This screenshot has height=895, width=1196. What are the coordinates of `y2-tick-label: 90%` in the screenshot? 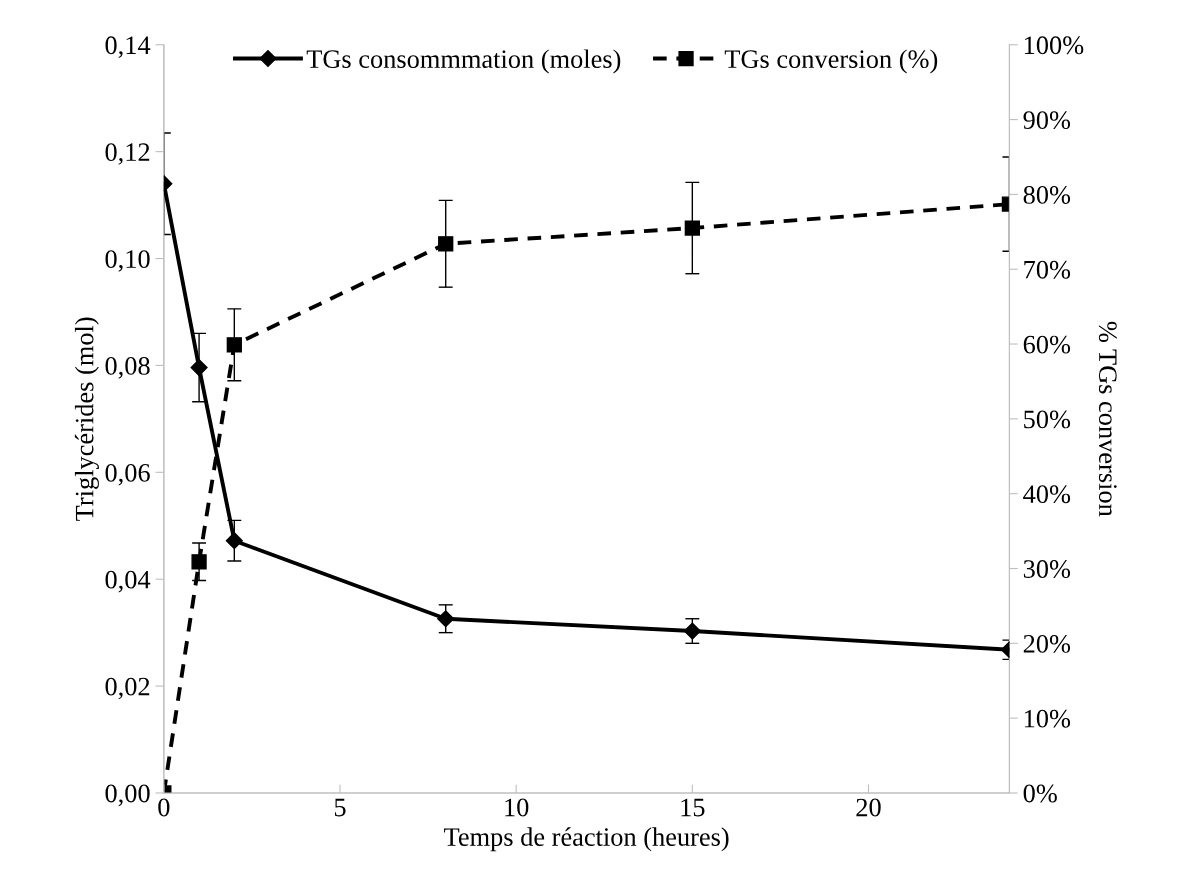 It's located at (1047, 120).